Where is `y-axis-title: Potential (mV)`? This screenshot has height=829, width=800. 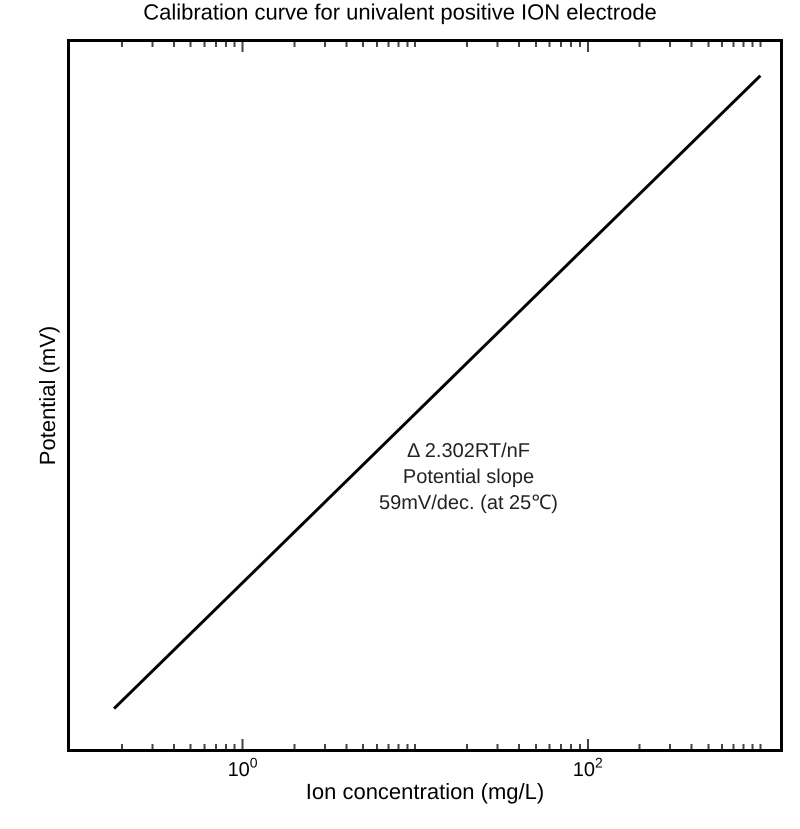
y-axis-title: Potential (mV) is located at coordinates (47, 396).